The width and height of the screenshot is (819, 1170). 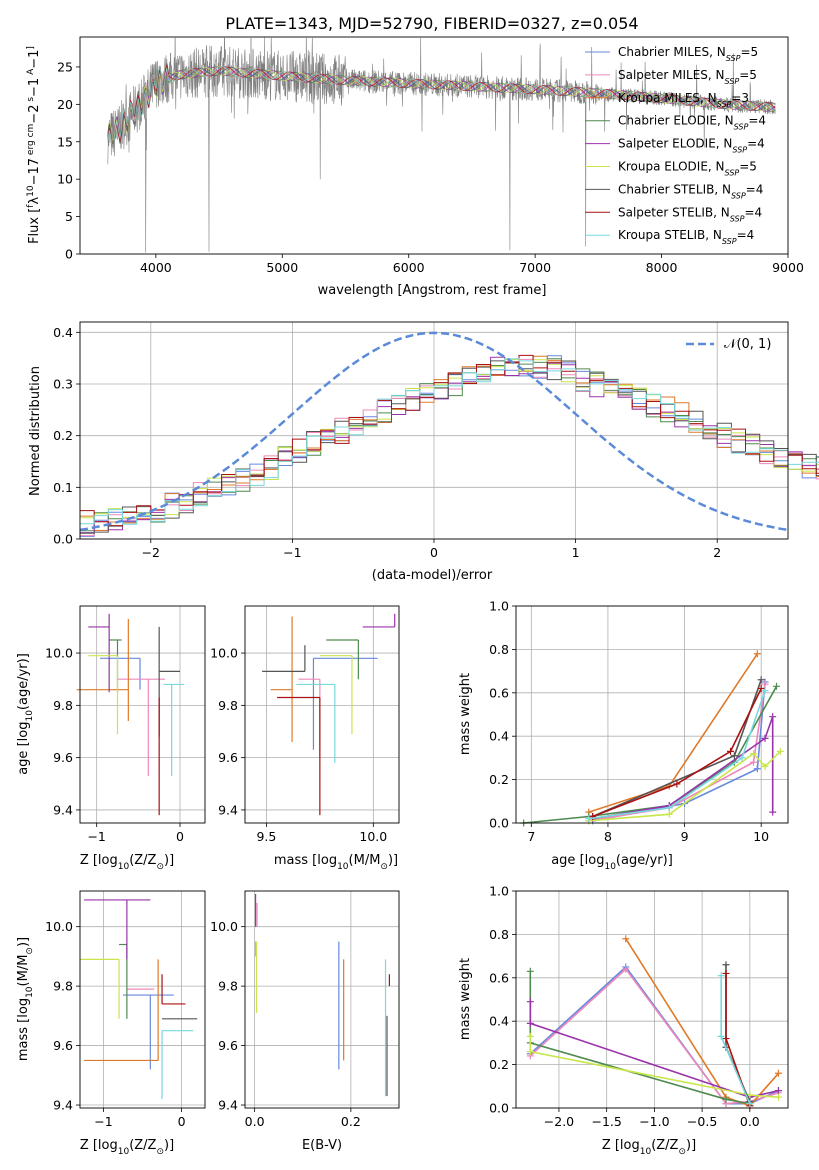 I want to click on massweight_vs_Z-xlabel-part: ⊙, so click(x=682, y=1152).